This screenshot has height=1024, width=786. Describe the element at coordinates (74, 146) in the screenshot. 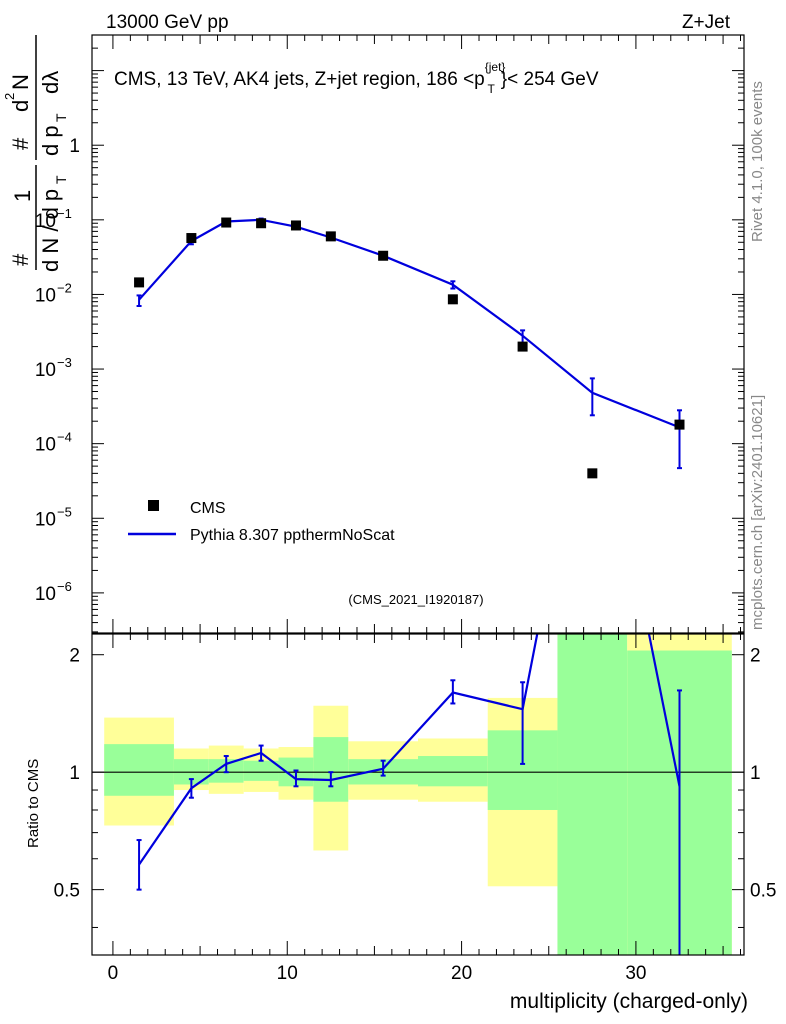

I see `y-tick-label: 1` at that location.